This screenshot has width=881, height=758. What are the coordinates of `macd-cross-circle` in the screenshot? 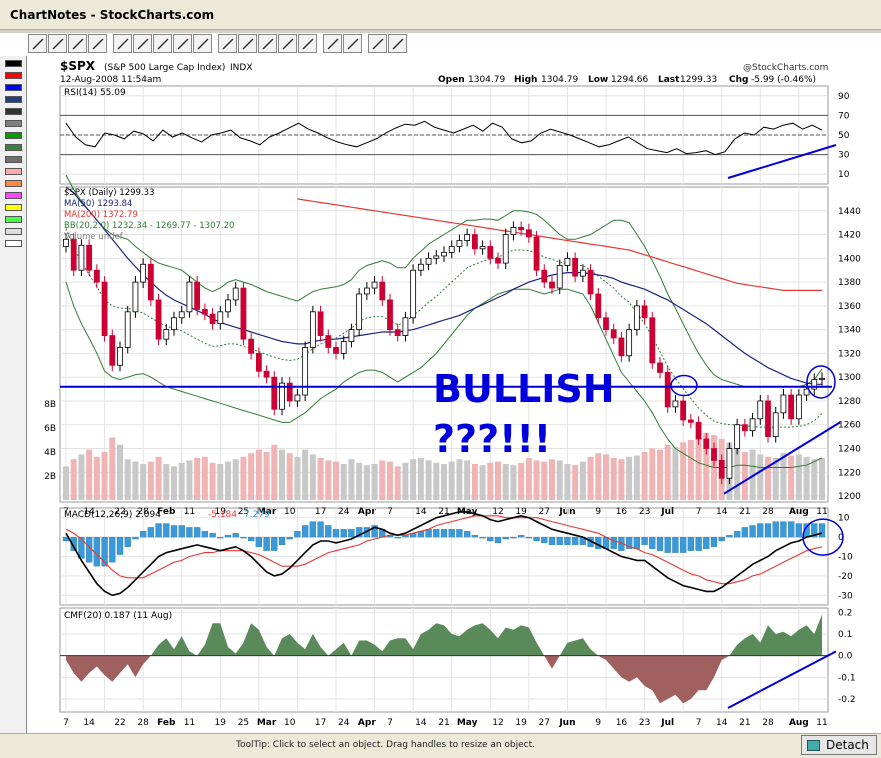 It's located at (823, 537).